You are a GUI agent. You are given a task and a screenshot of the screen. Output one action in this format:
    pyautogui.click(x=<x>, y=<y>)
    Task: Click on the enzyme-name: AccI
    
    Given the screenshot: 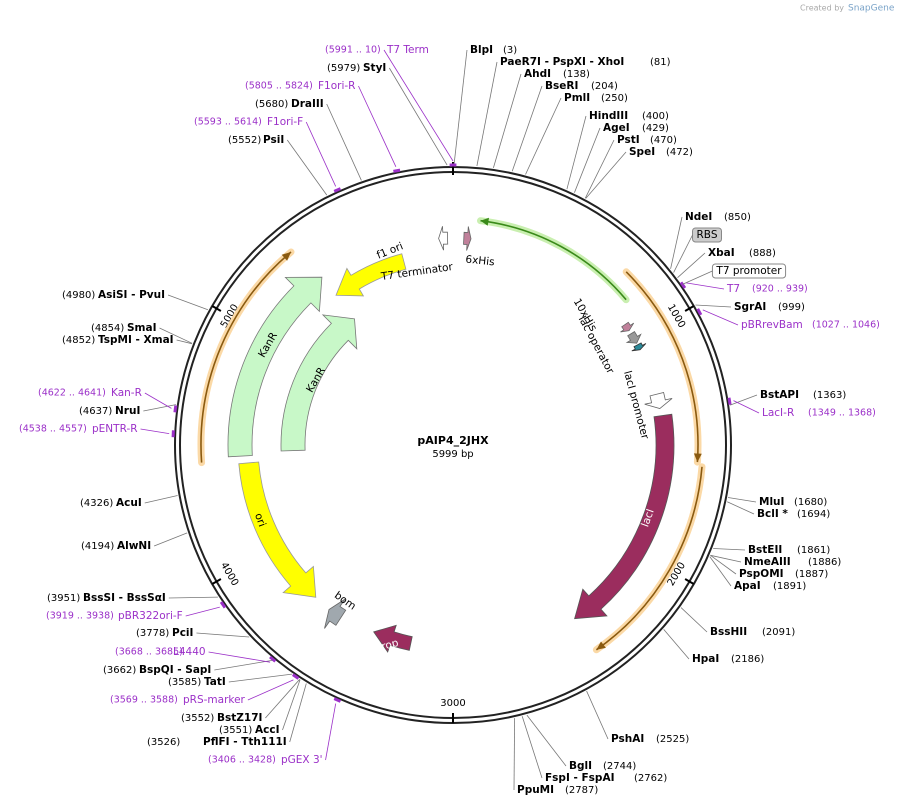 What is the action you would take?
    pyautogui.click(x=267, y=730)
    